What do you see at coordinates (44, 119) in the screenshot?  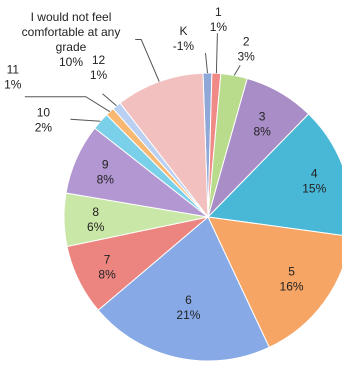 I see `slice-label-10: 10 2%` at bounding box center [44, 119].